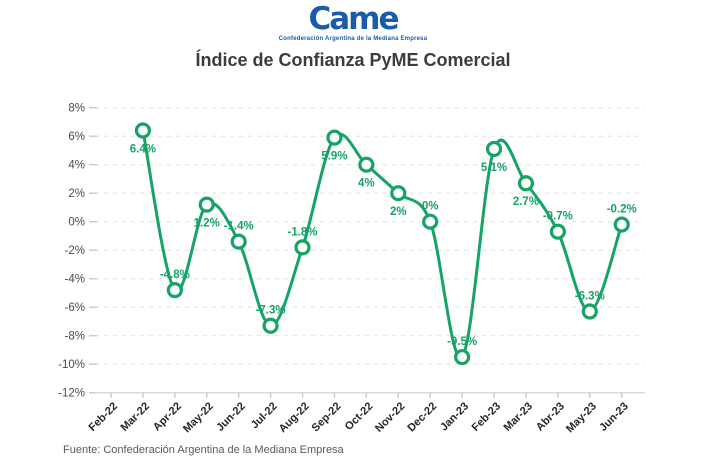 This screenshot has height=475, width=706. I want to click on x-axis-label: Feb-23, so click(487, 417).